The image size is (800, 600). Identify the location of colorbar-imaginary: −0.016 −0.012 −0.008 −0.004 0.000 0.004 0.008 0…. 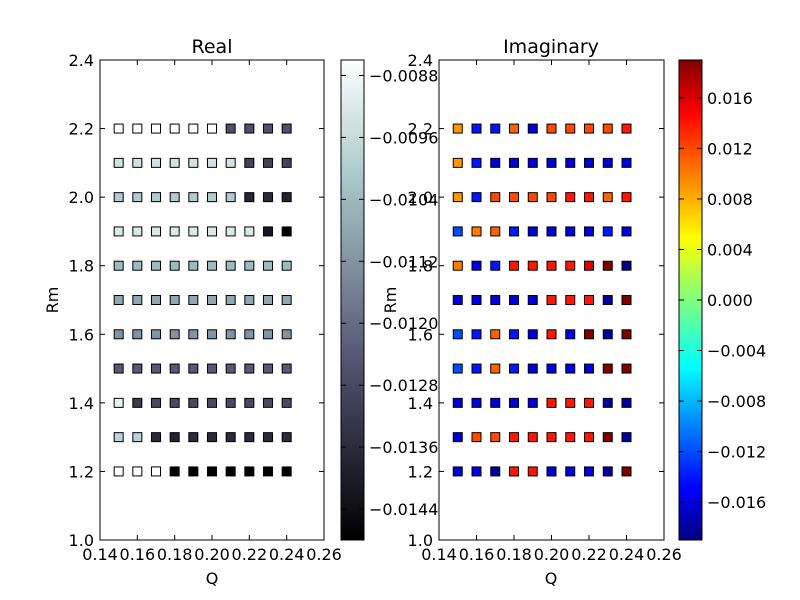
(722, 300).